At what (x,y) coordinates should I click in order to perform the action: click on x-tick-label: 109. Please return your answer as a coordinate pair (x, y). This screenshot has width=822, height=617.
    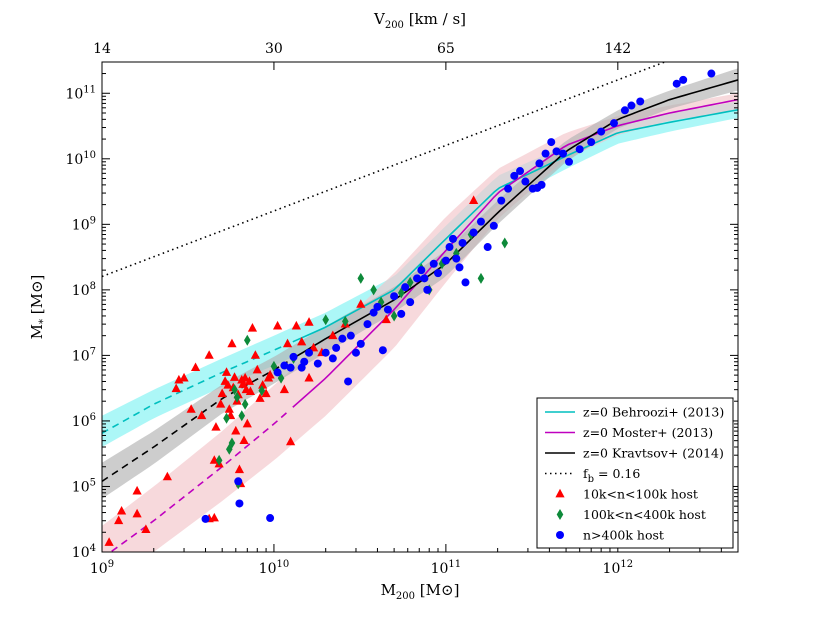
    Looking at the image, I should click on (102, 568).